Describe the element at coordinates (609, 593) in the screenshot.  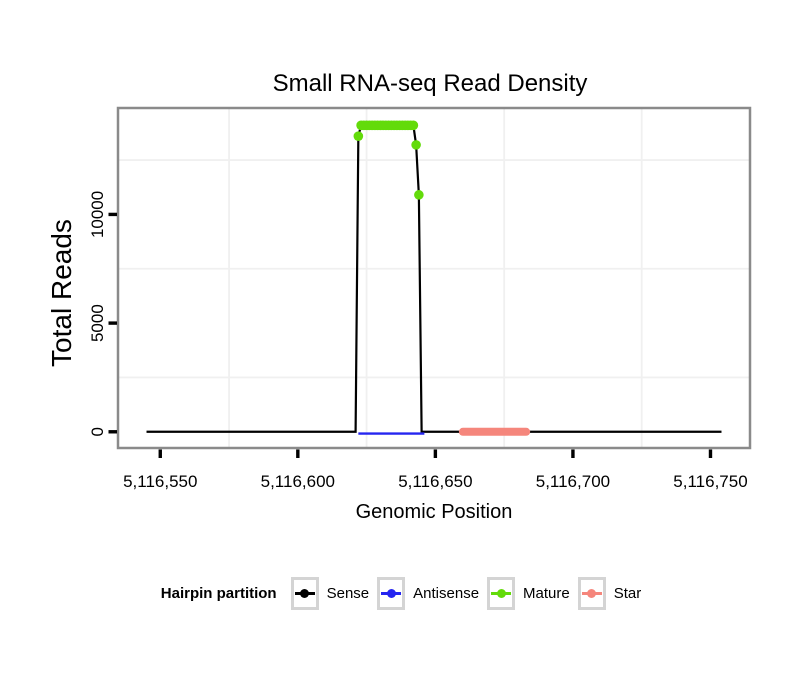
I see `legend-item-star: Star` at that location.